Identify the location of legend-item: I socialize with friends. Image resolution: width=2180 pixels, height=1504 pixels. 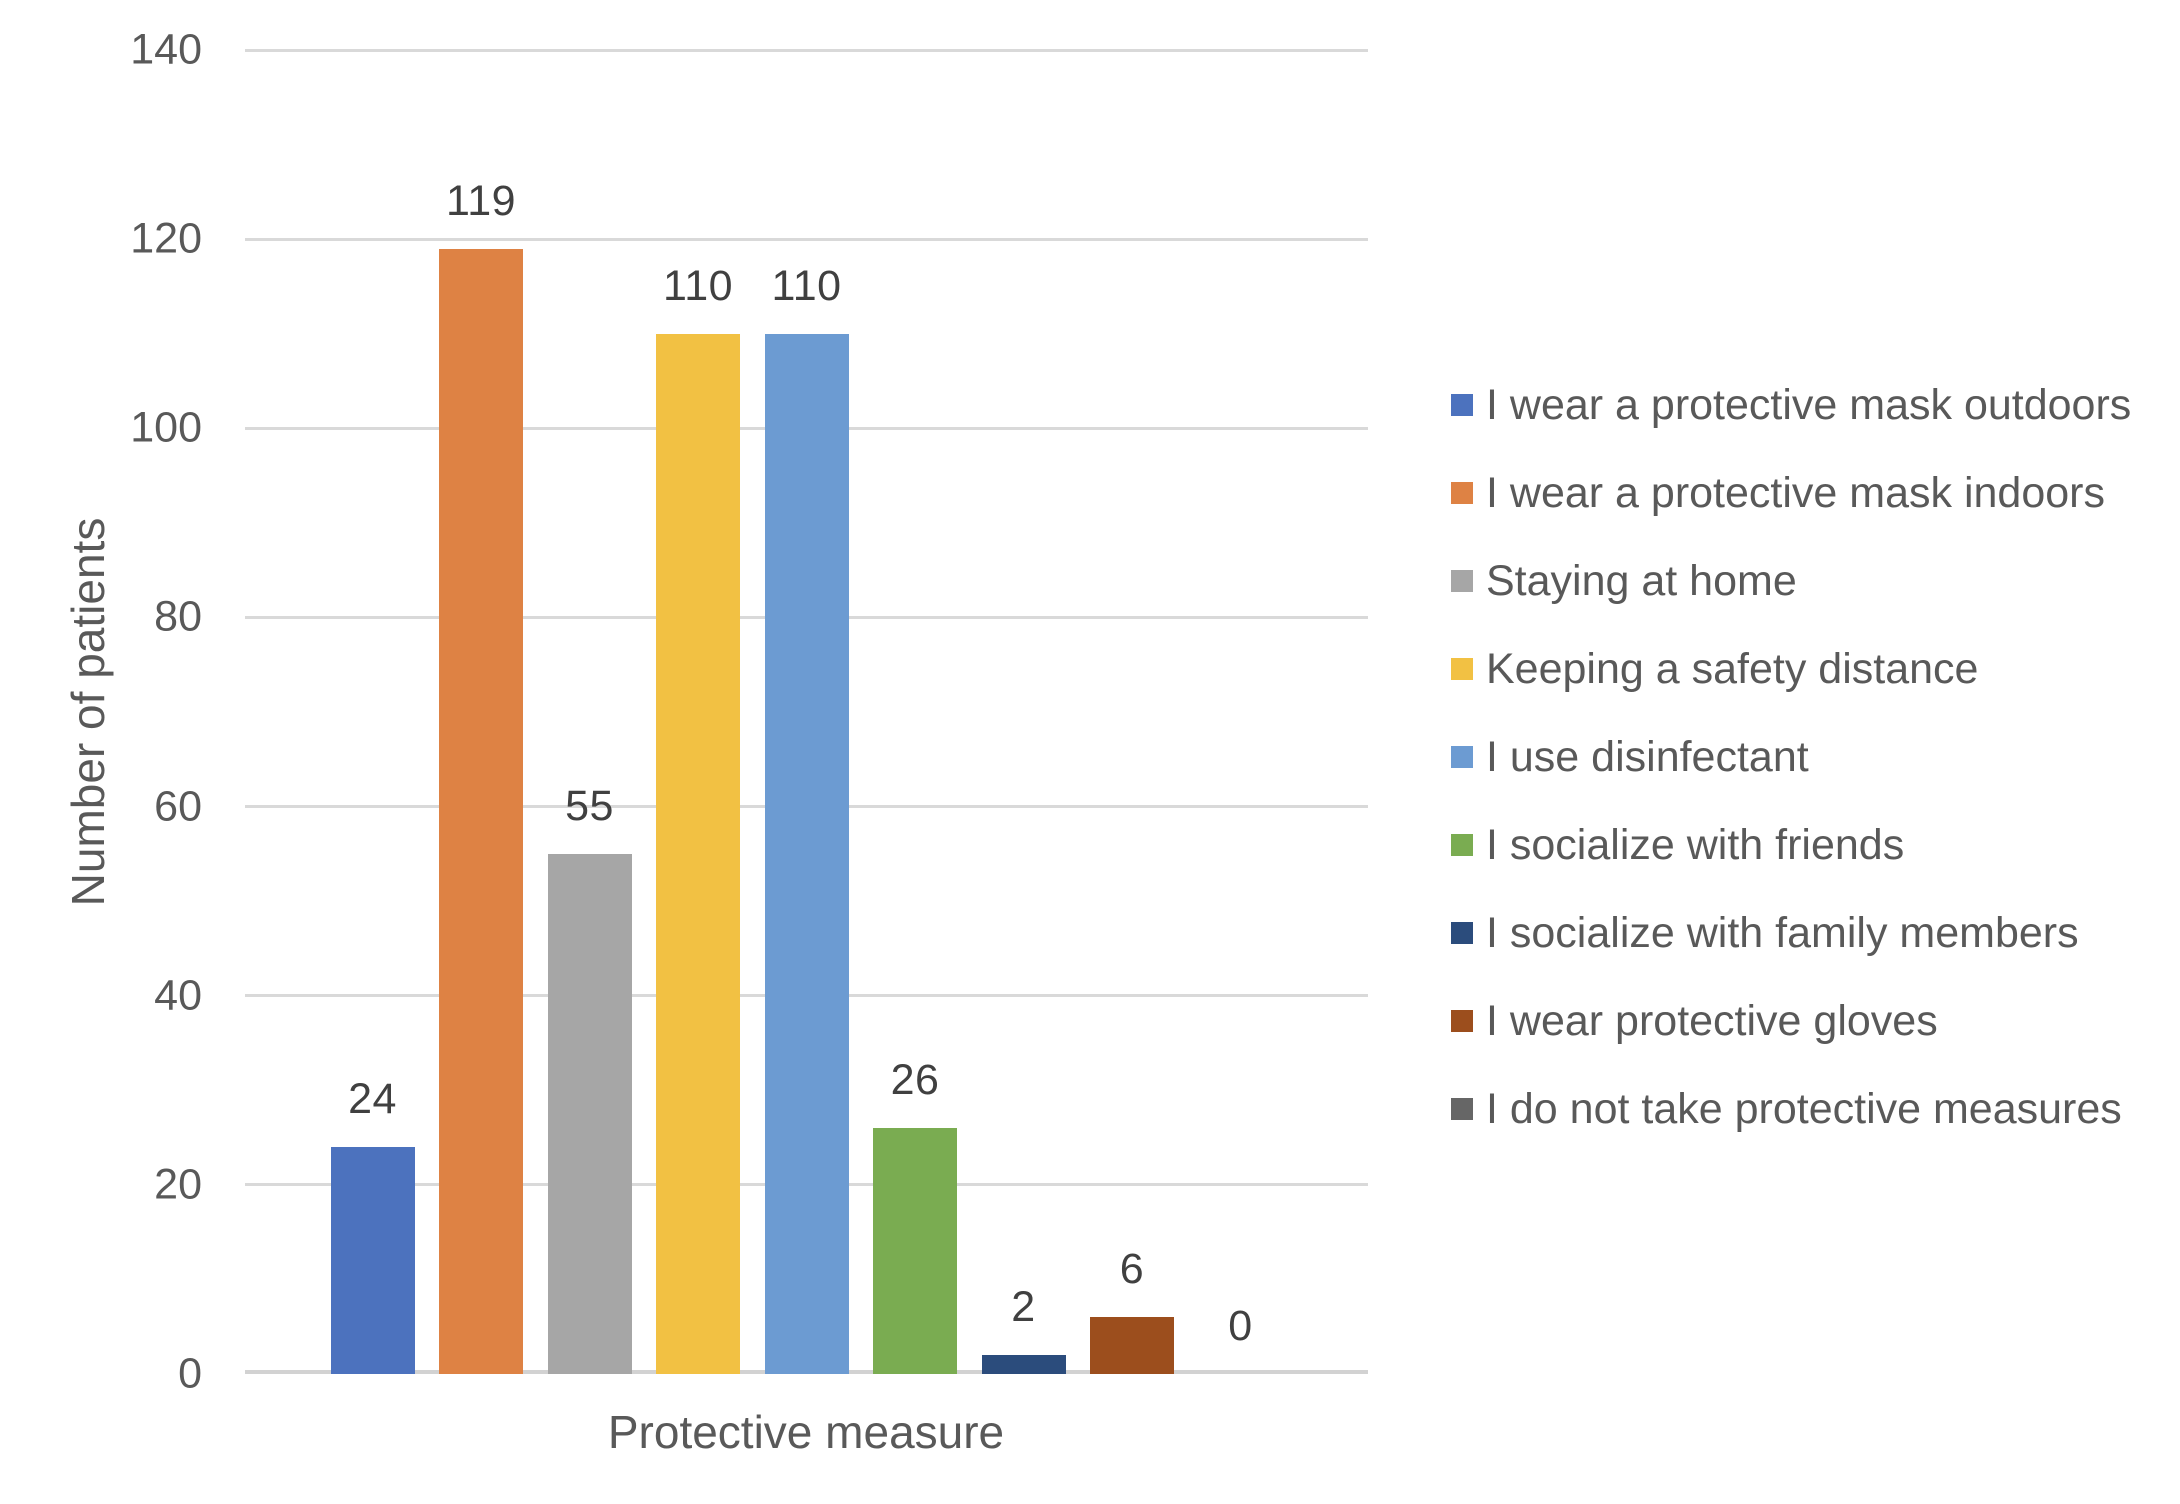
(1791, 845).